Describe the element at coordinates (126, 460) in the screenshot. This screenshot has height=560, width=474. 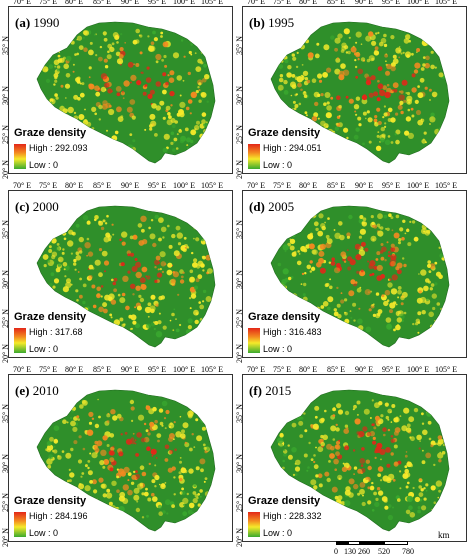
I see `plateau-map` at that location.